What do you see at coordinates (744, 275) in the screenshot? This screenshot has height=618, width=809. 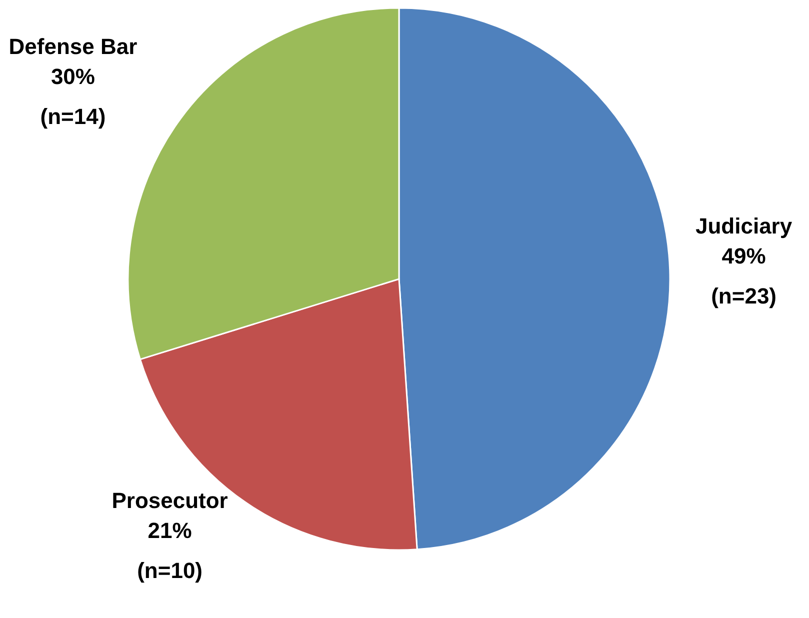 I see `data-label: 49% (n=23)` at bounding box center [744, 275].